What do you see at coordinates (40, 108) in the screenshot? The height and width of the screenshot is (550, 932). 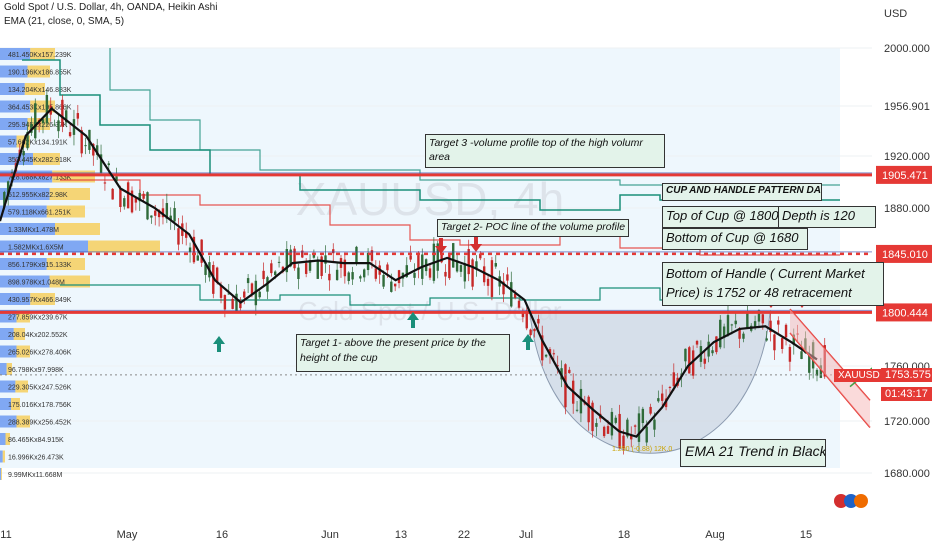 I see `volume-profile-label: 364.453Kx195.866K` at bounding box center [40, 108].